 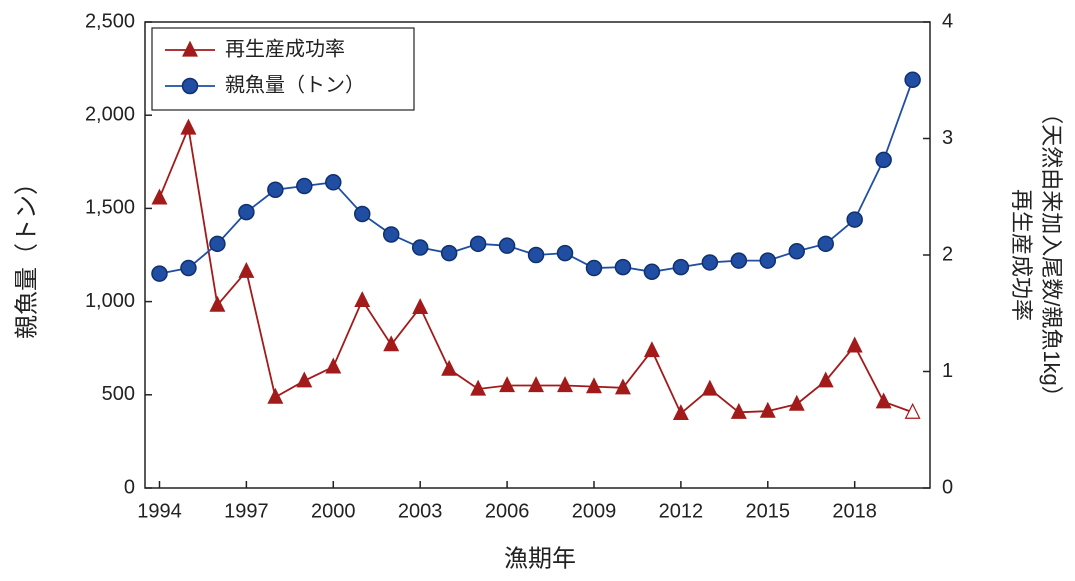 What do you see at coordinates (26, 255) in the screenshot?
I see `y-axis-label: 親魚量（トン）` at bounding box center [26, 255].